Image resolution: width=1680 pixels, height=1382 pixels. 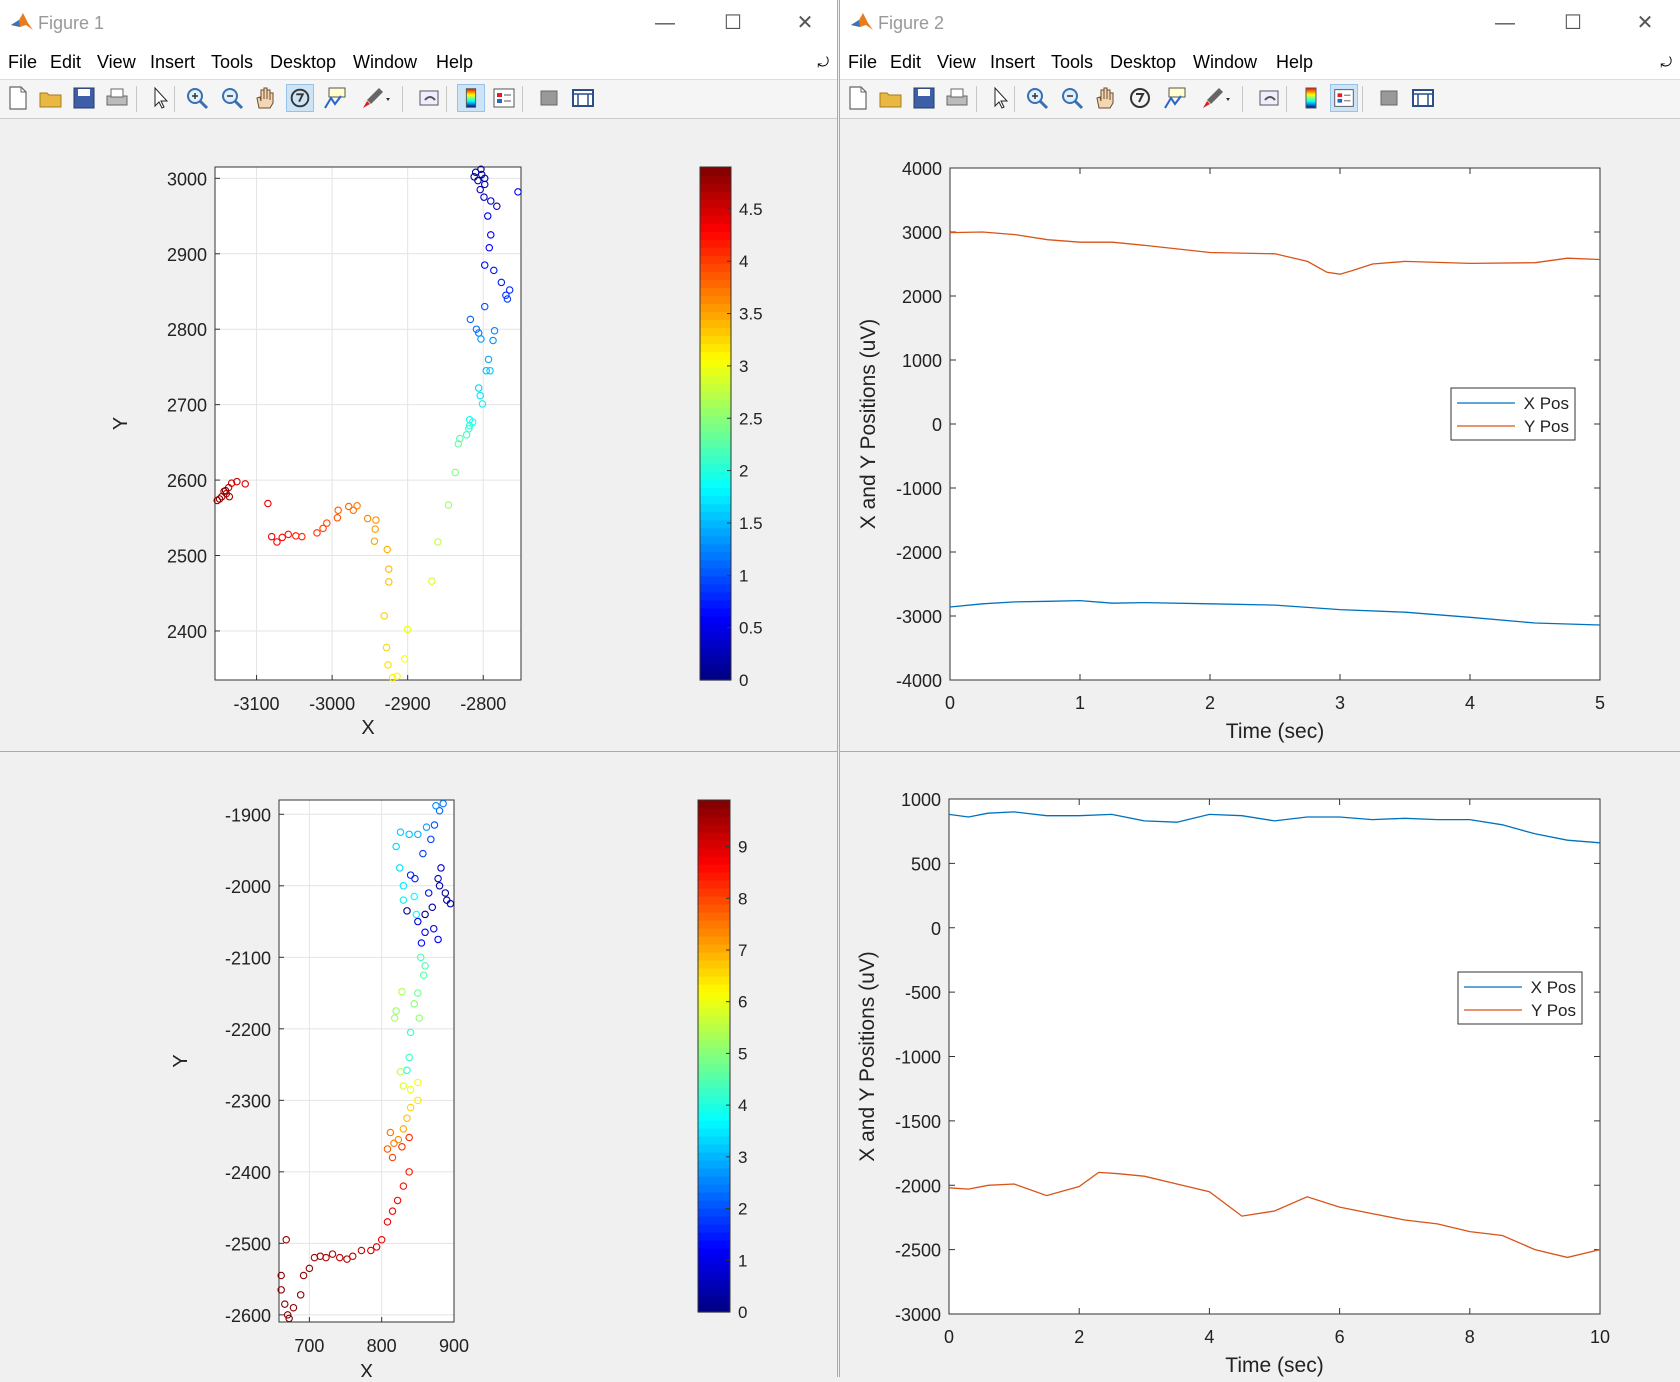 What do you see at coordinates (751, 314) in the screenshot?
I see `colorbar-tick-label: 3.5` at bounding box center [751, 314].